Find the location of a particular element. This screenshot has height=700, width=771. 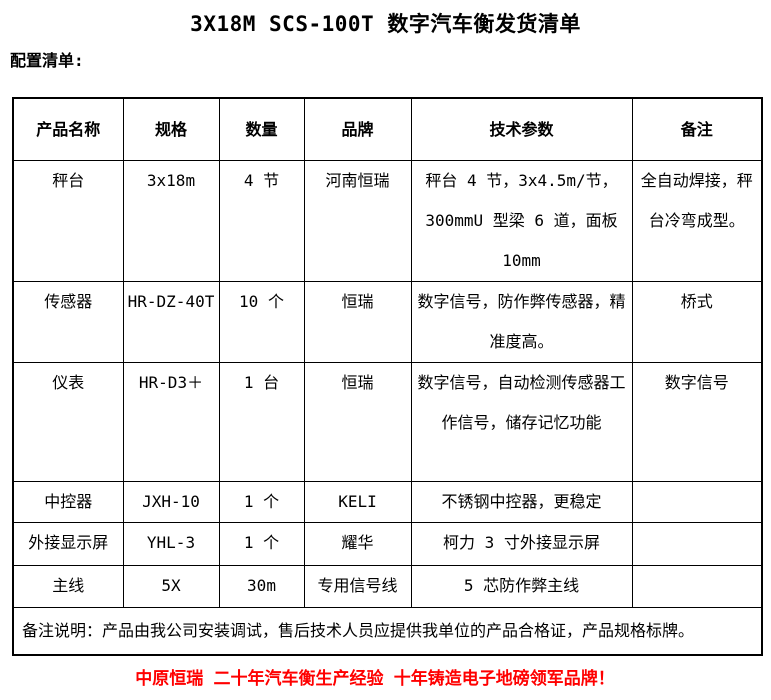

cell-spec: JXH-10 is located at coordinates (171, 502).